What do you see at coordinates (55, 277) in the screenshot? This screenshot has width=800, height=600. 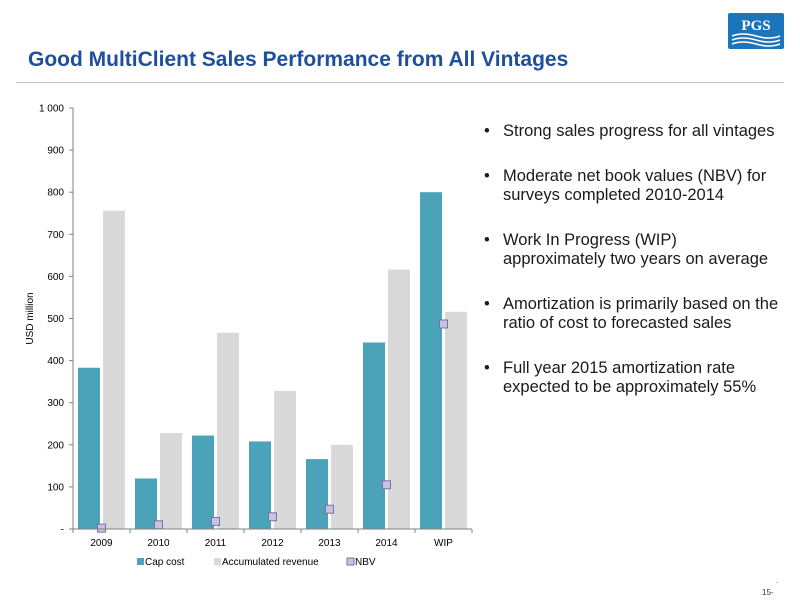 I see `y-tick-label: 600` at bounding box center [55, 277].